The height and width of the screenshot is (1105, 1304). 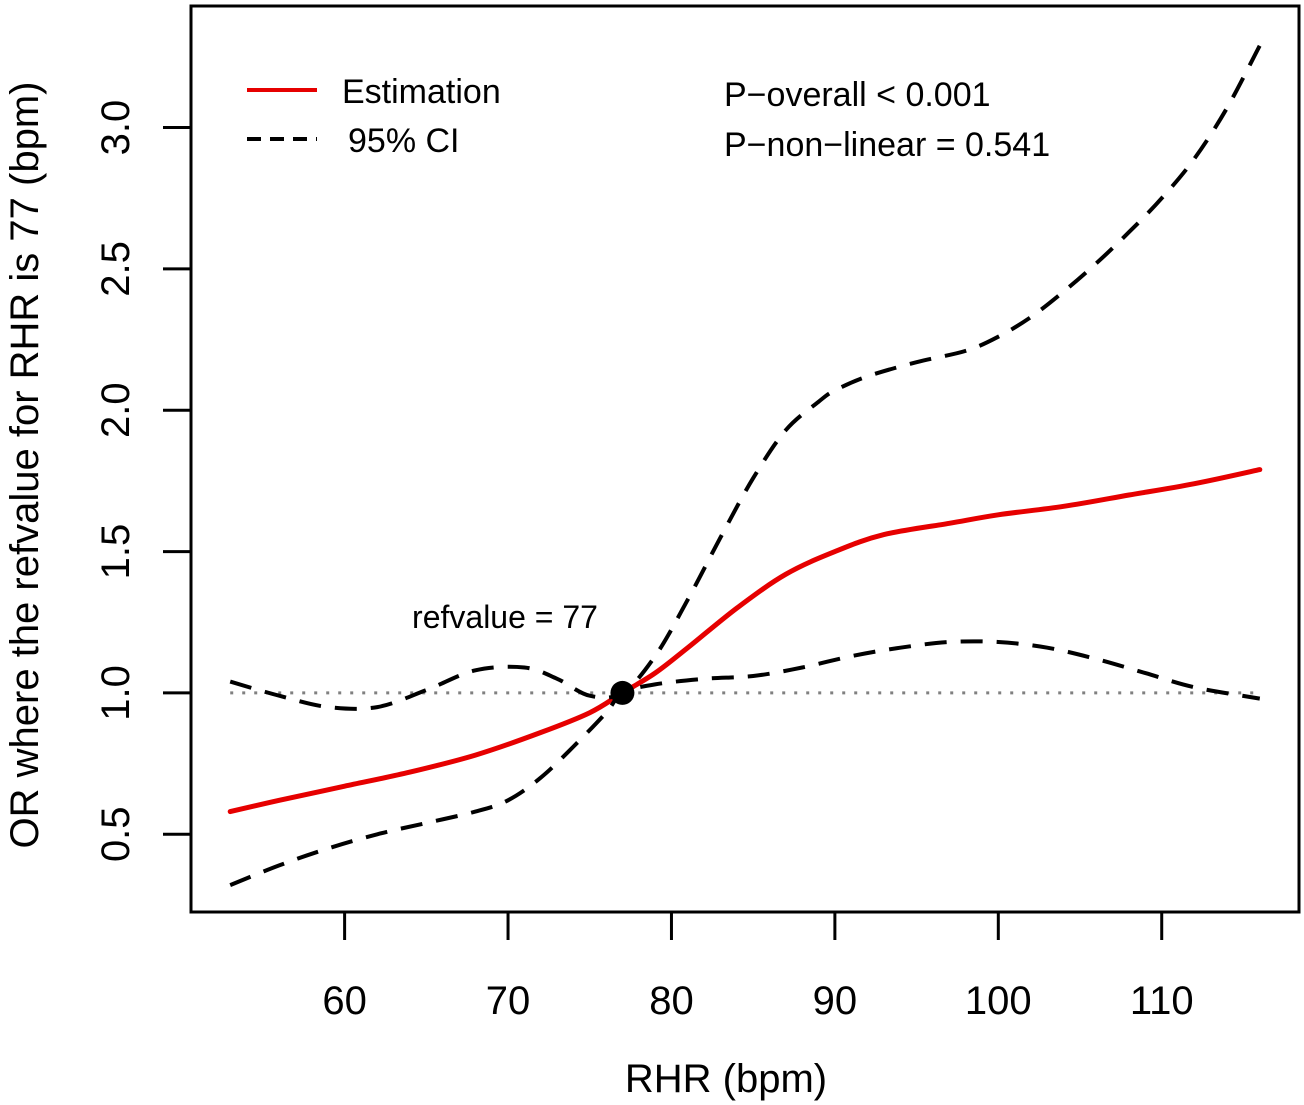 I want to click on x-tick-label: 80, so click(x=671, y=1001).